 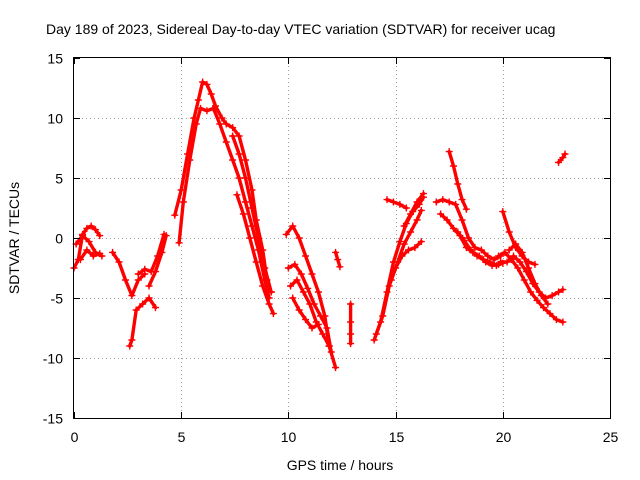 I want to click on x-tick-label: 10, so click(x=289, y=437).